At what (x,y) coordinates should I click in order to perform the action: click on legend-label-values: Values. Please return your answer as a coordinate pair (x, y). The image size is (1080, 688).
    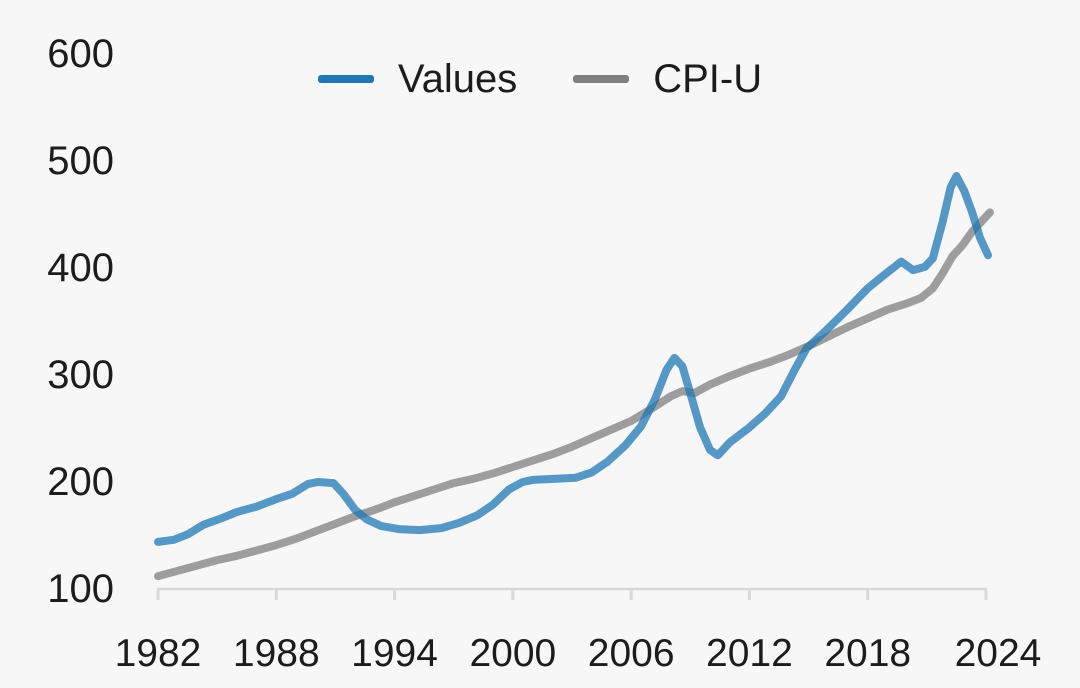
    Looking at the image, I should click on (457, 79).